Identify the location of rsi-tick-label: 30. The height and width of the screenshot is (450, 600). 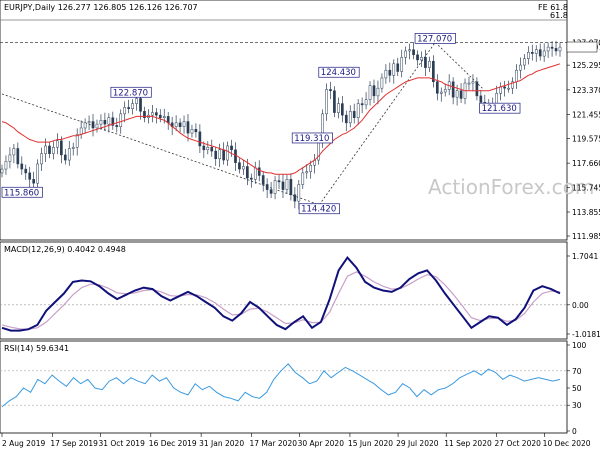
(577, 405).